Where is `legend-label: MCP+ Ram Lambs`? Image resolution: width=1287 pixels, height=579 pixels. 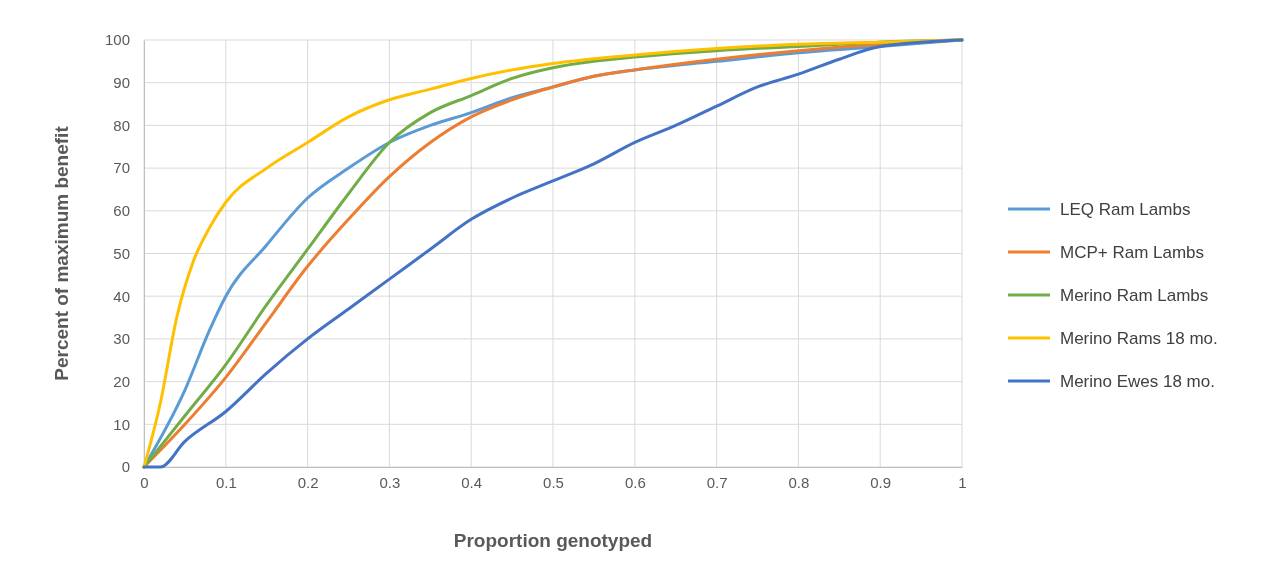
legend-label: MCP+ Ram Lambs is located at coordinates (1132, 252).